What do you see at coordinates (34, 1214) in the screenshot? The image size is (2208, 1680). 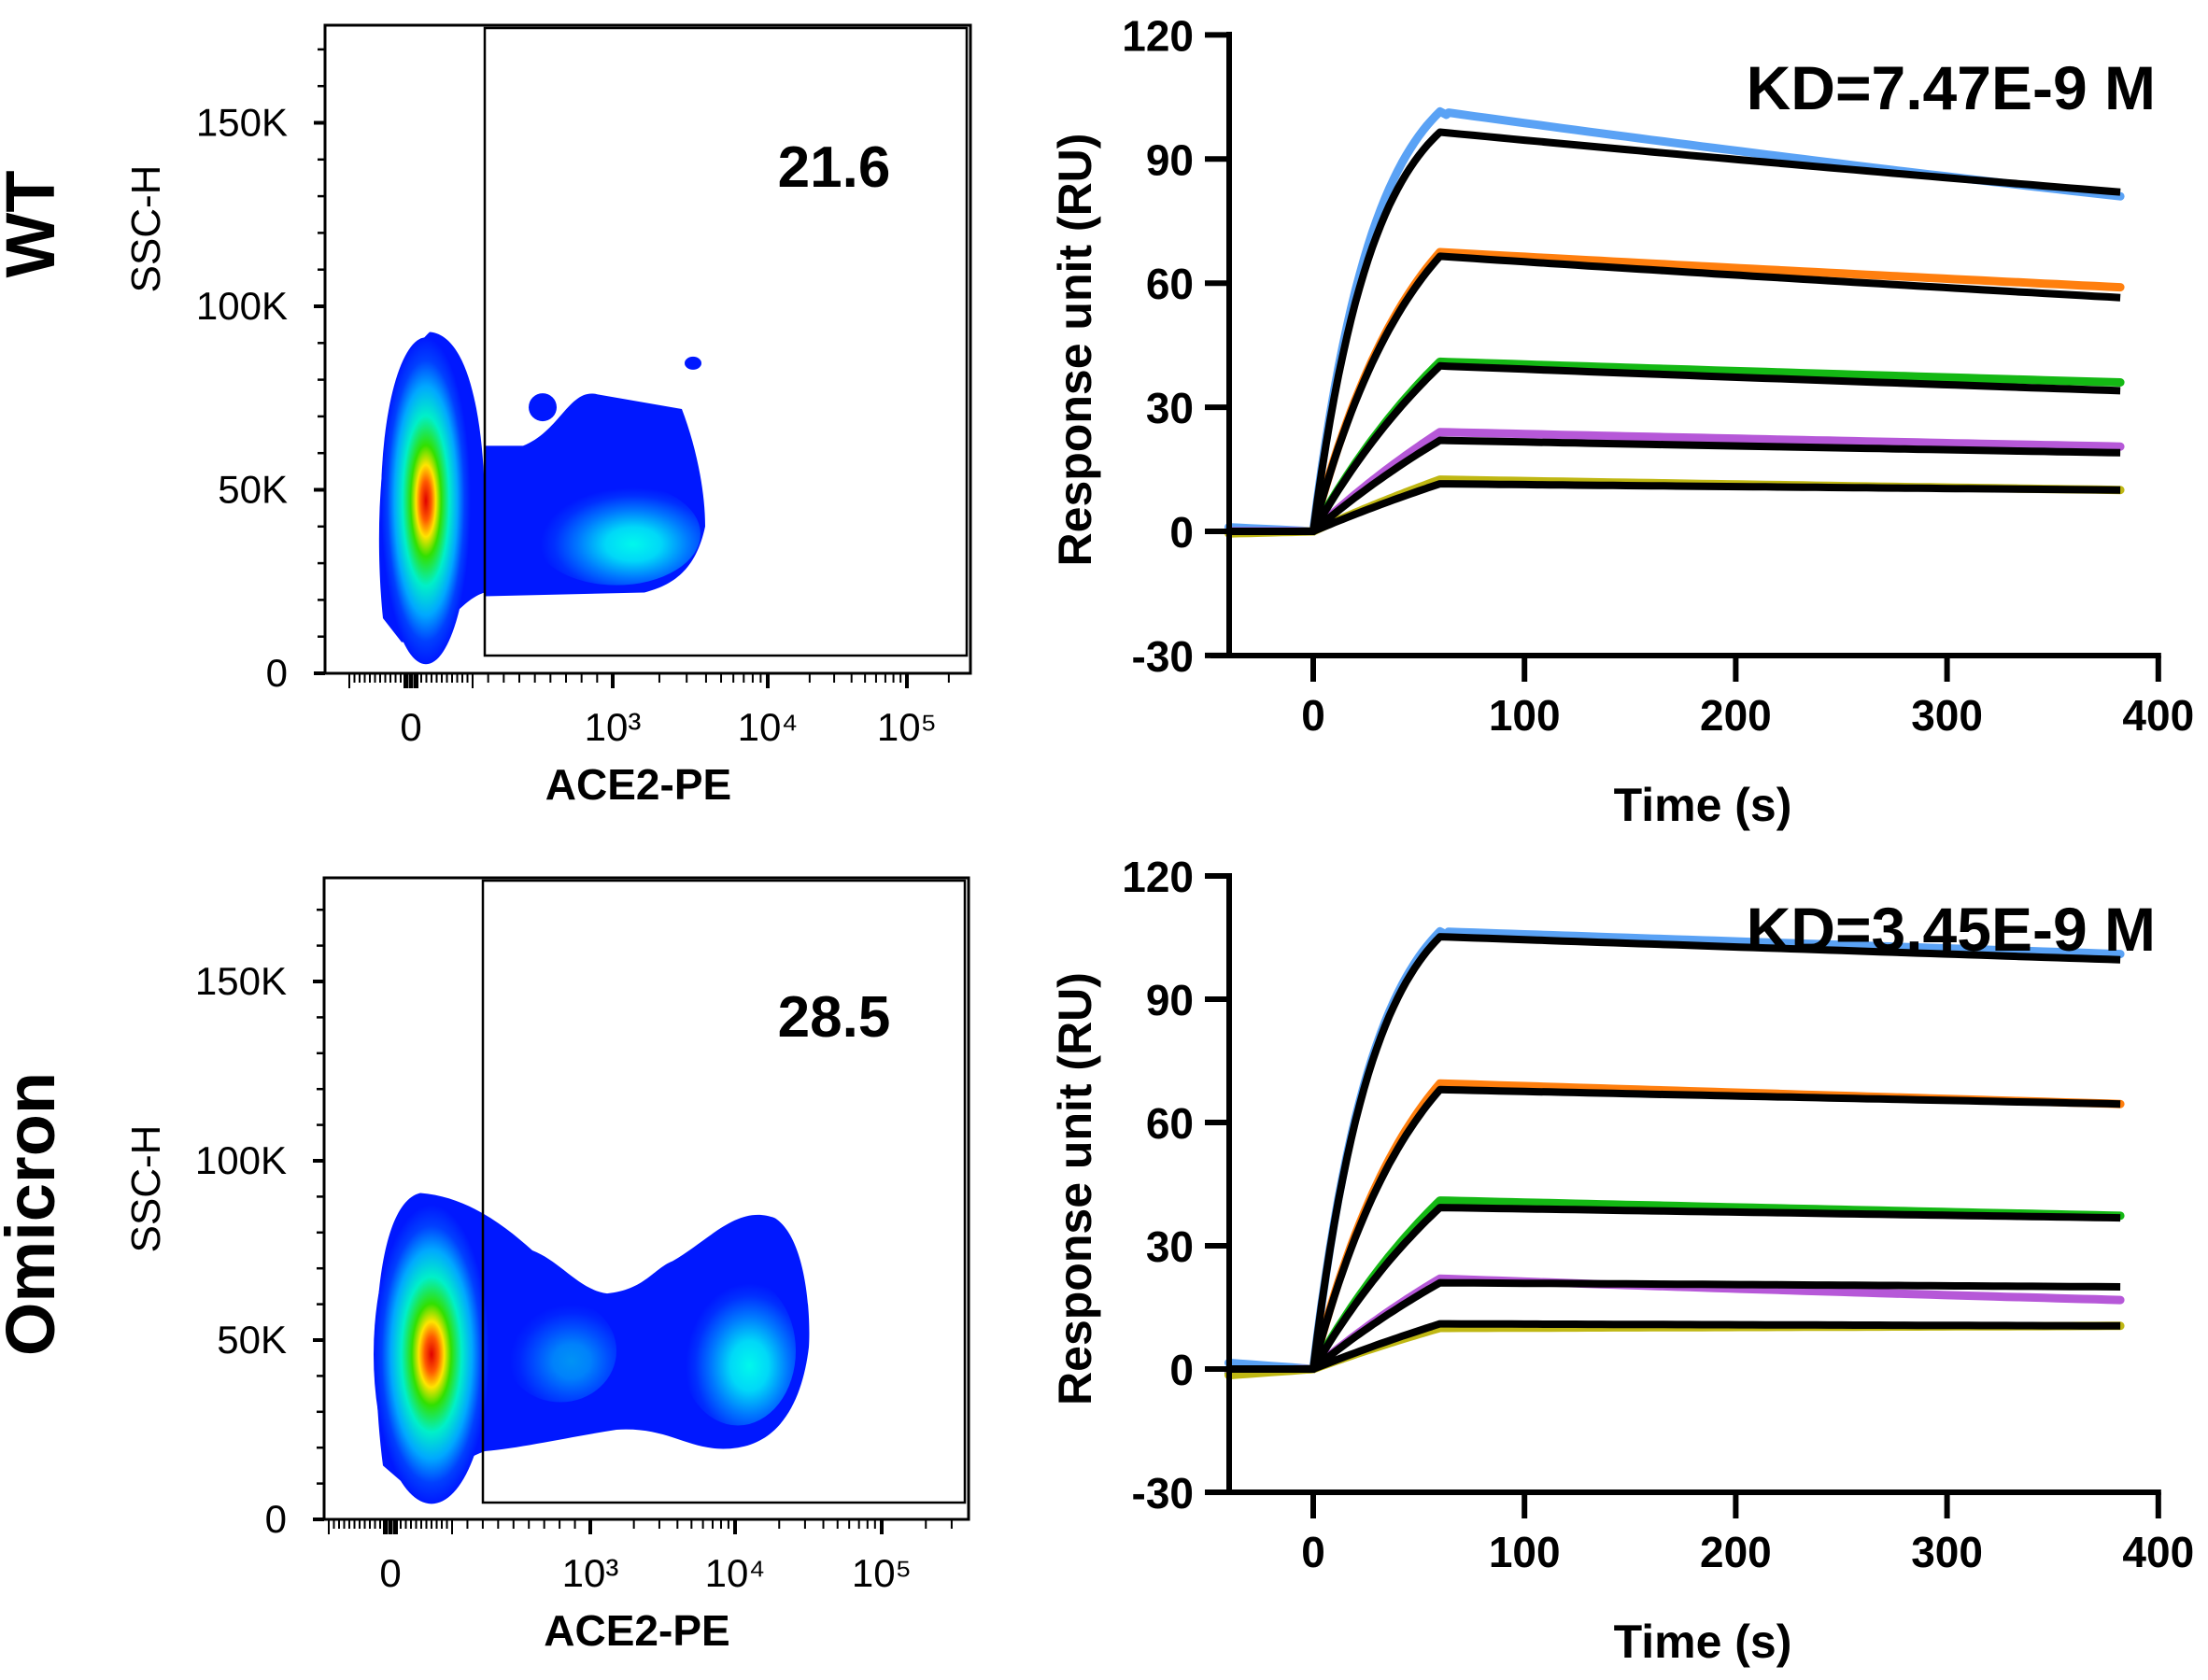 I see `row-label-omicron: Omicron` at bounding box center [34, 1214].